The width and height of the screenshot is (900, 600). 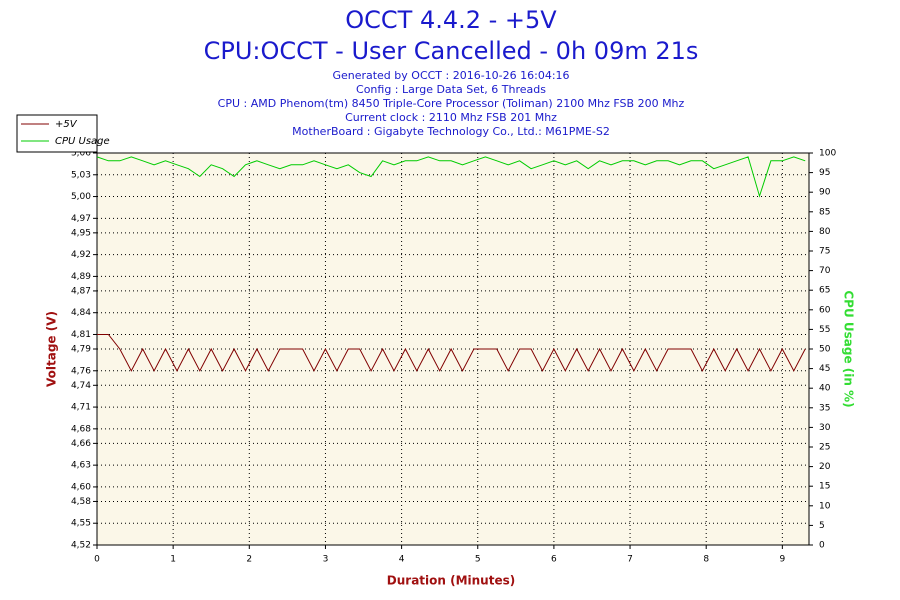 I want to click on y-tick-label: 4,74, so click(x=81, y=386).